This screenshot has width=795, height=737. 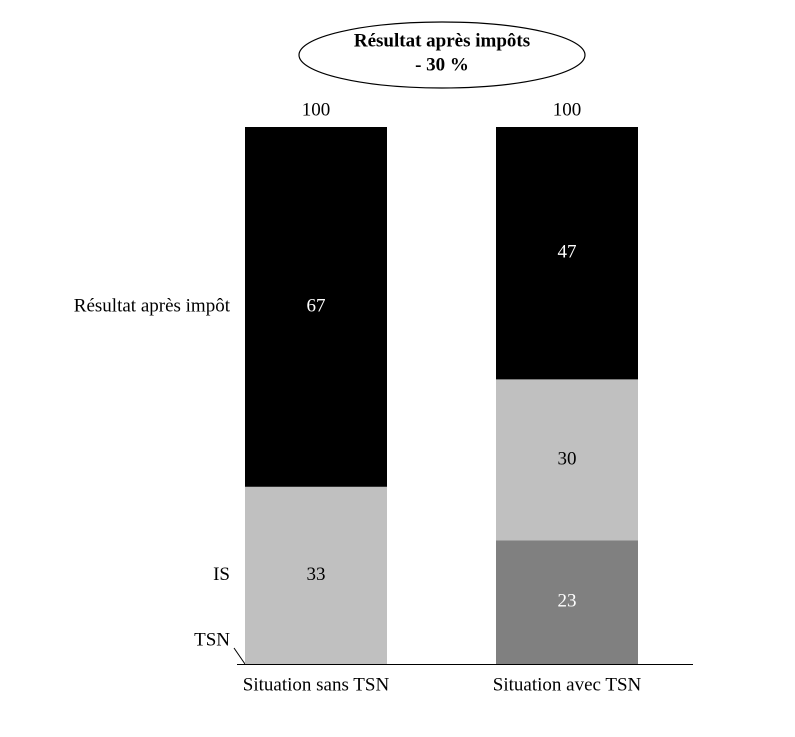 I want to click on x-tick-label: Situation sans TSN, so click(x=316, y=684).